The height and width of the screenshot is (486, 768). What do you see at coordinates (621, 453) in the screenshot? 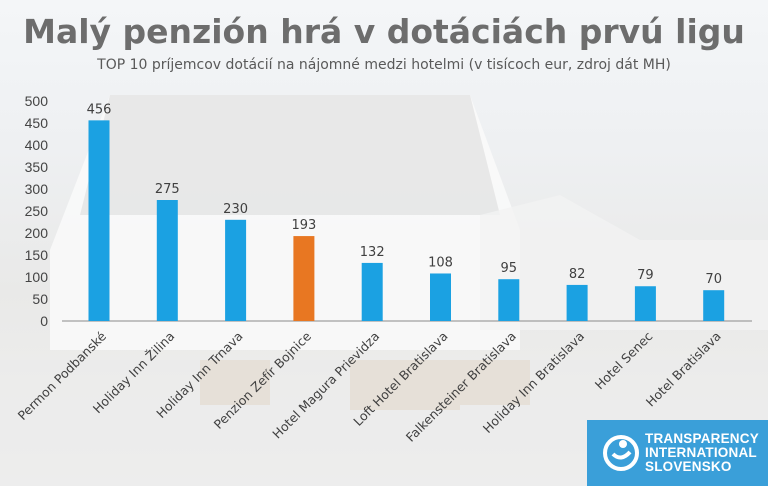
I see `logo-emblem-icon` at bounding box center [621, 453].